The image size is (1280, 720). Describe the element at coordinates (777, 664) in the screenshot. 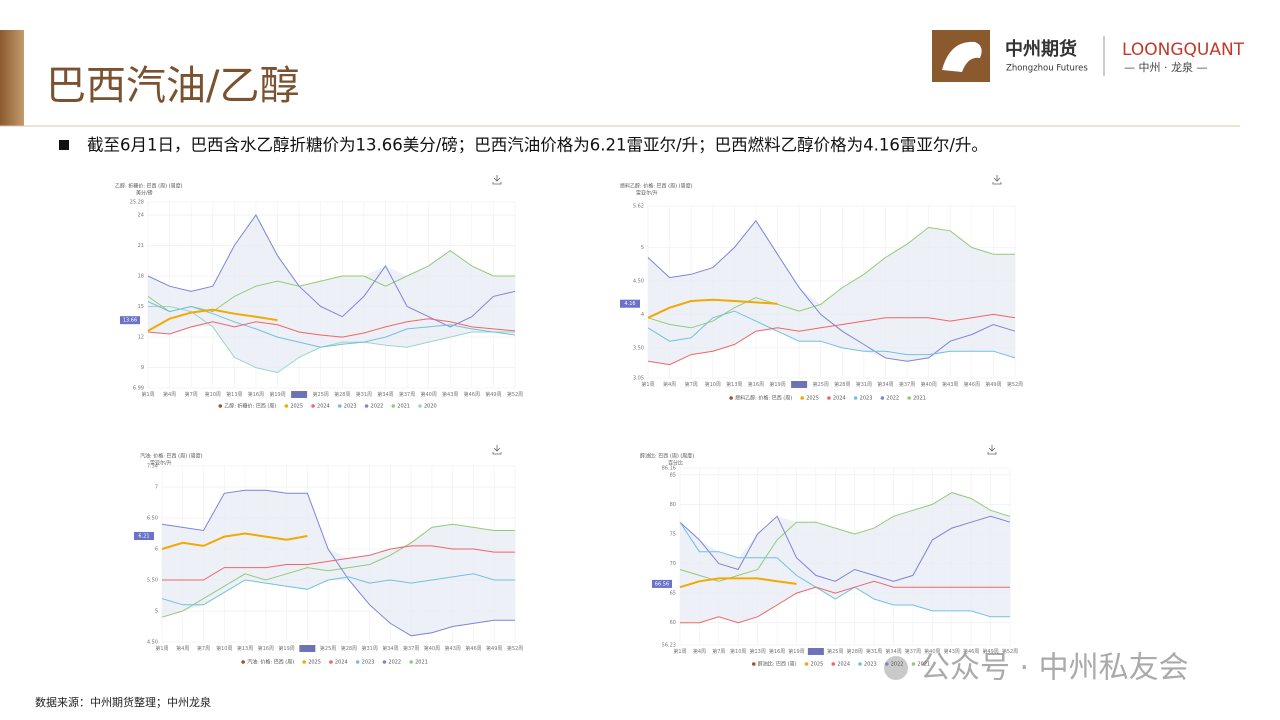

I see `legend-label: 醇油比: 巴西 (周)` at that location.